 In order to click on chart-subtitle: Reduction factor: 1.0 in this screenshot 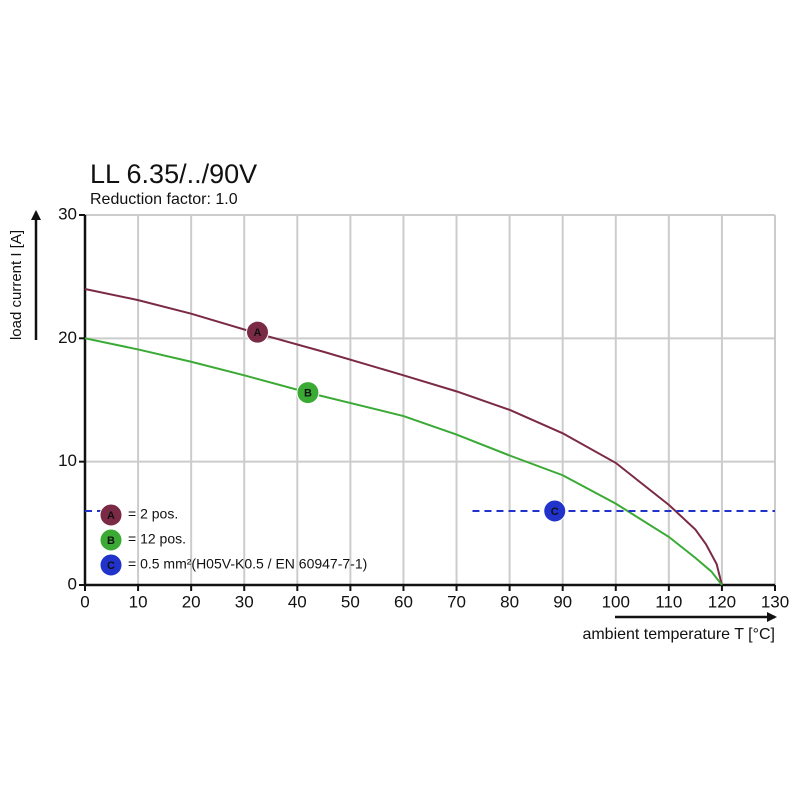, I will do `click(164, 199)`.